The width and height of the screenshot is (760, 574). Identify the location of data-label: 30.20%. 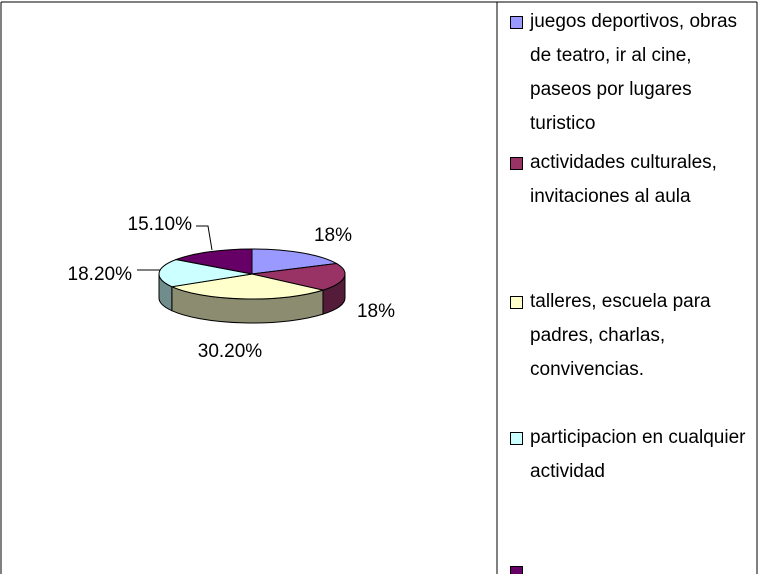
(230, 351).